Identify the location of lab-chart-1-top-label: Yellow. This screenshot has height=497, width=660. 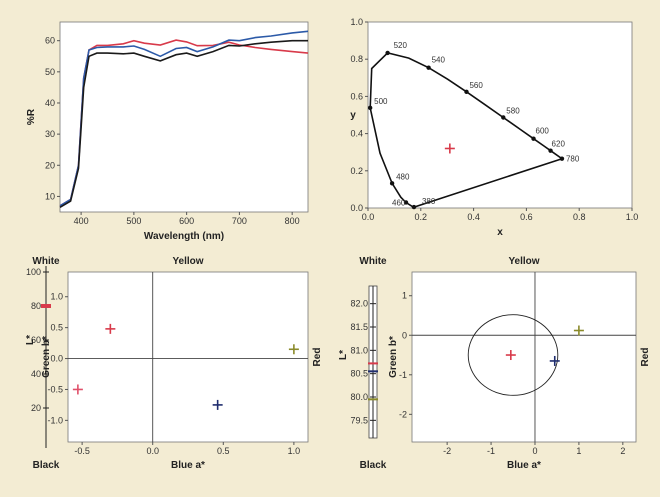
(187, 261).